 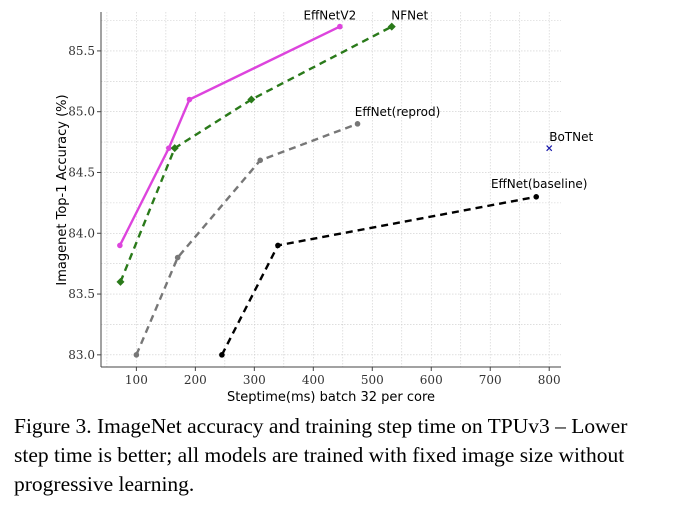 I want to click on effnet-baseline-line, so click(x=378, y=275).